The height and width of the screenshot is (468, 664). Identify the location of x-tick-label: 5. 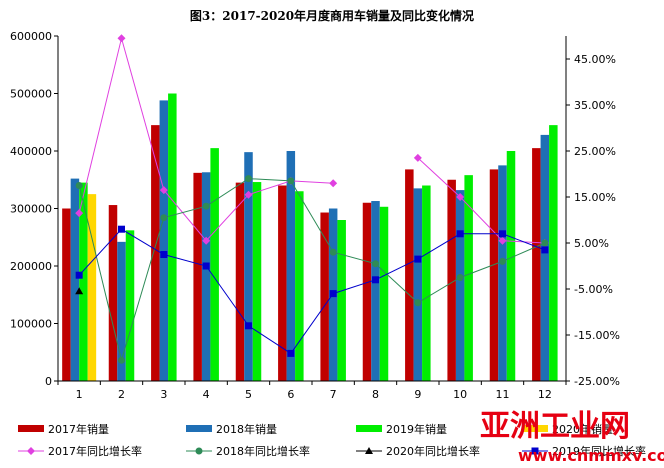
(248, 394).